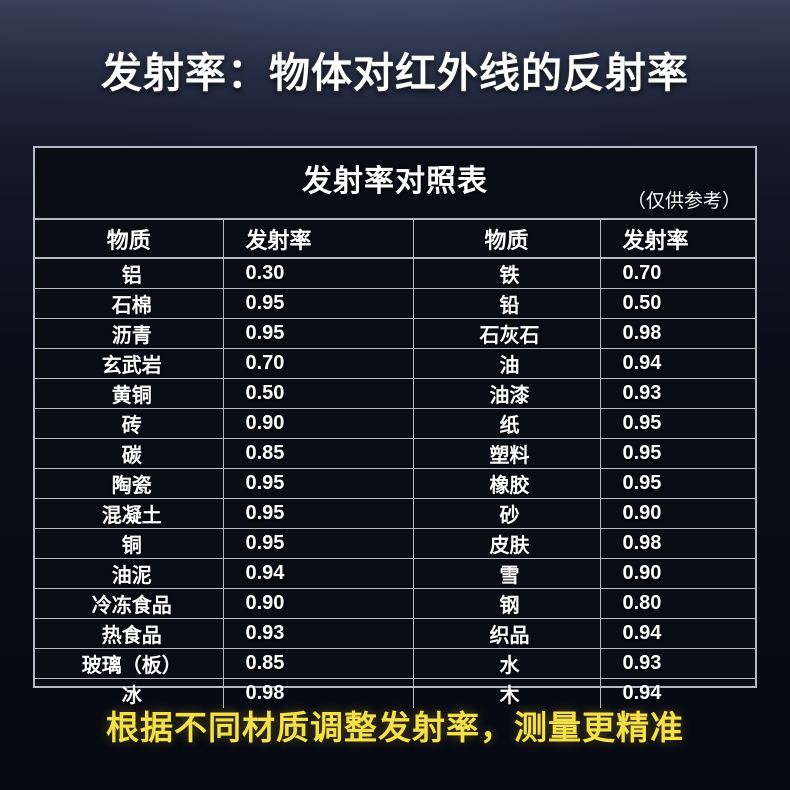  What do you see at coordinates (506, 333) in the screenshot?
I see `cell-substance-right: 石灰石` at bounding box center [506, 333].